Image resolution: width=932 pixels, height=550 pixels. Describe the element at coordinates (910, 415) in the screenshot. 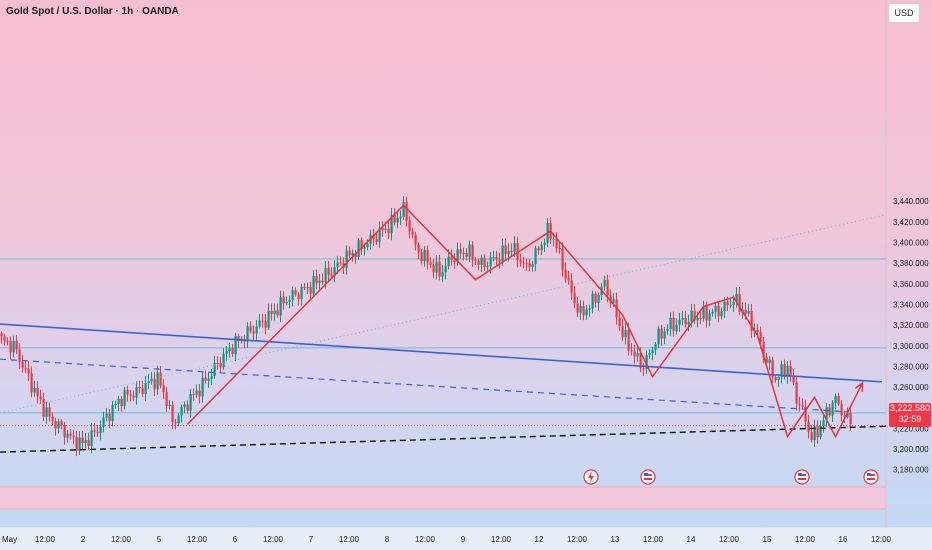

I see `current-price-tag: 3,222.580 32:59` at that location.